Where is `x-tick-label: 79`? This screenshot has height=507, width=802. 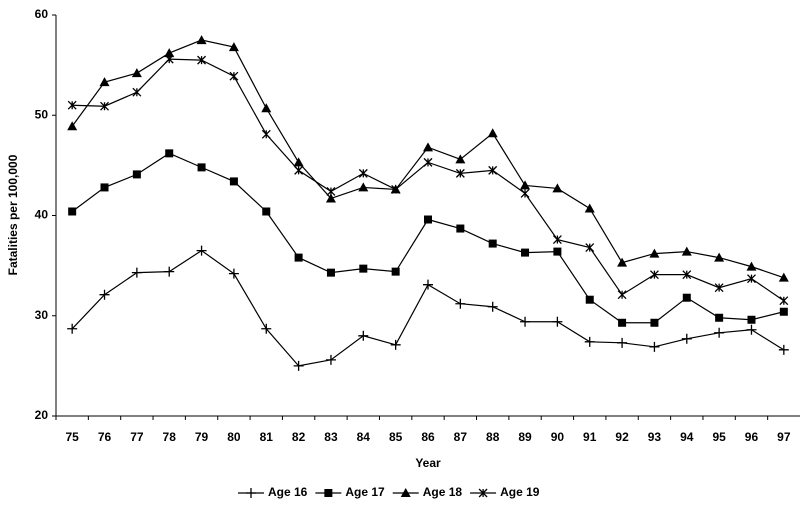
x-tick-label: 79 is located at coordinates (202, 437).